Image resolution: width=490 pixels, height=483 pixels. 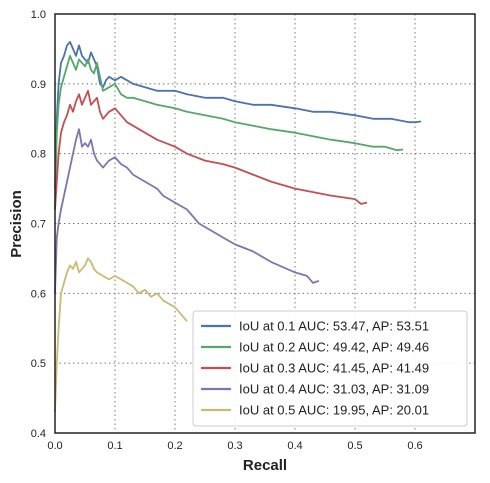 What do you see at coordinates (16, 224) in the screenshot?
I see `y-axis-label: Precision` at bounding box center [16, 224].